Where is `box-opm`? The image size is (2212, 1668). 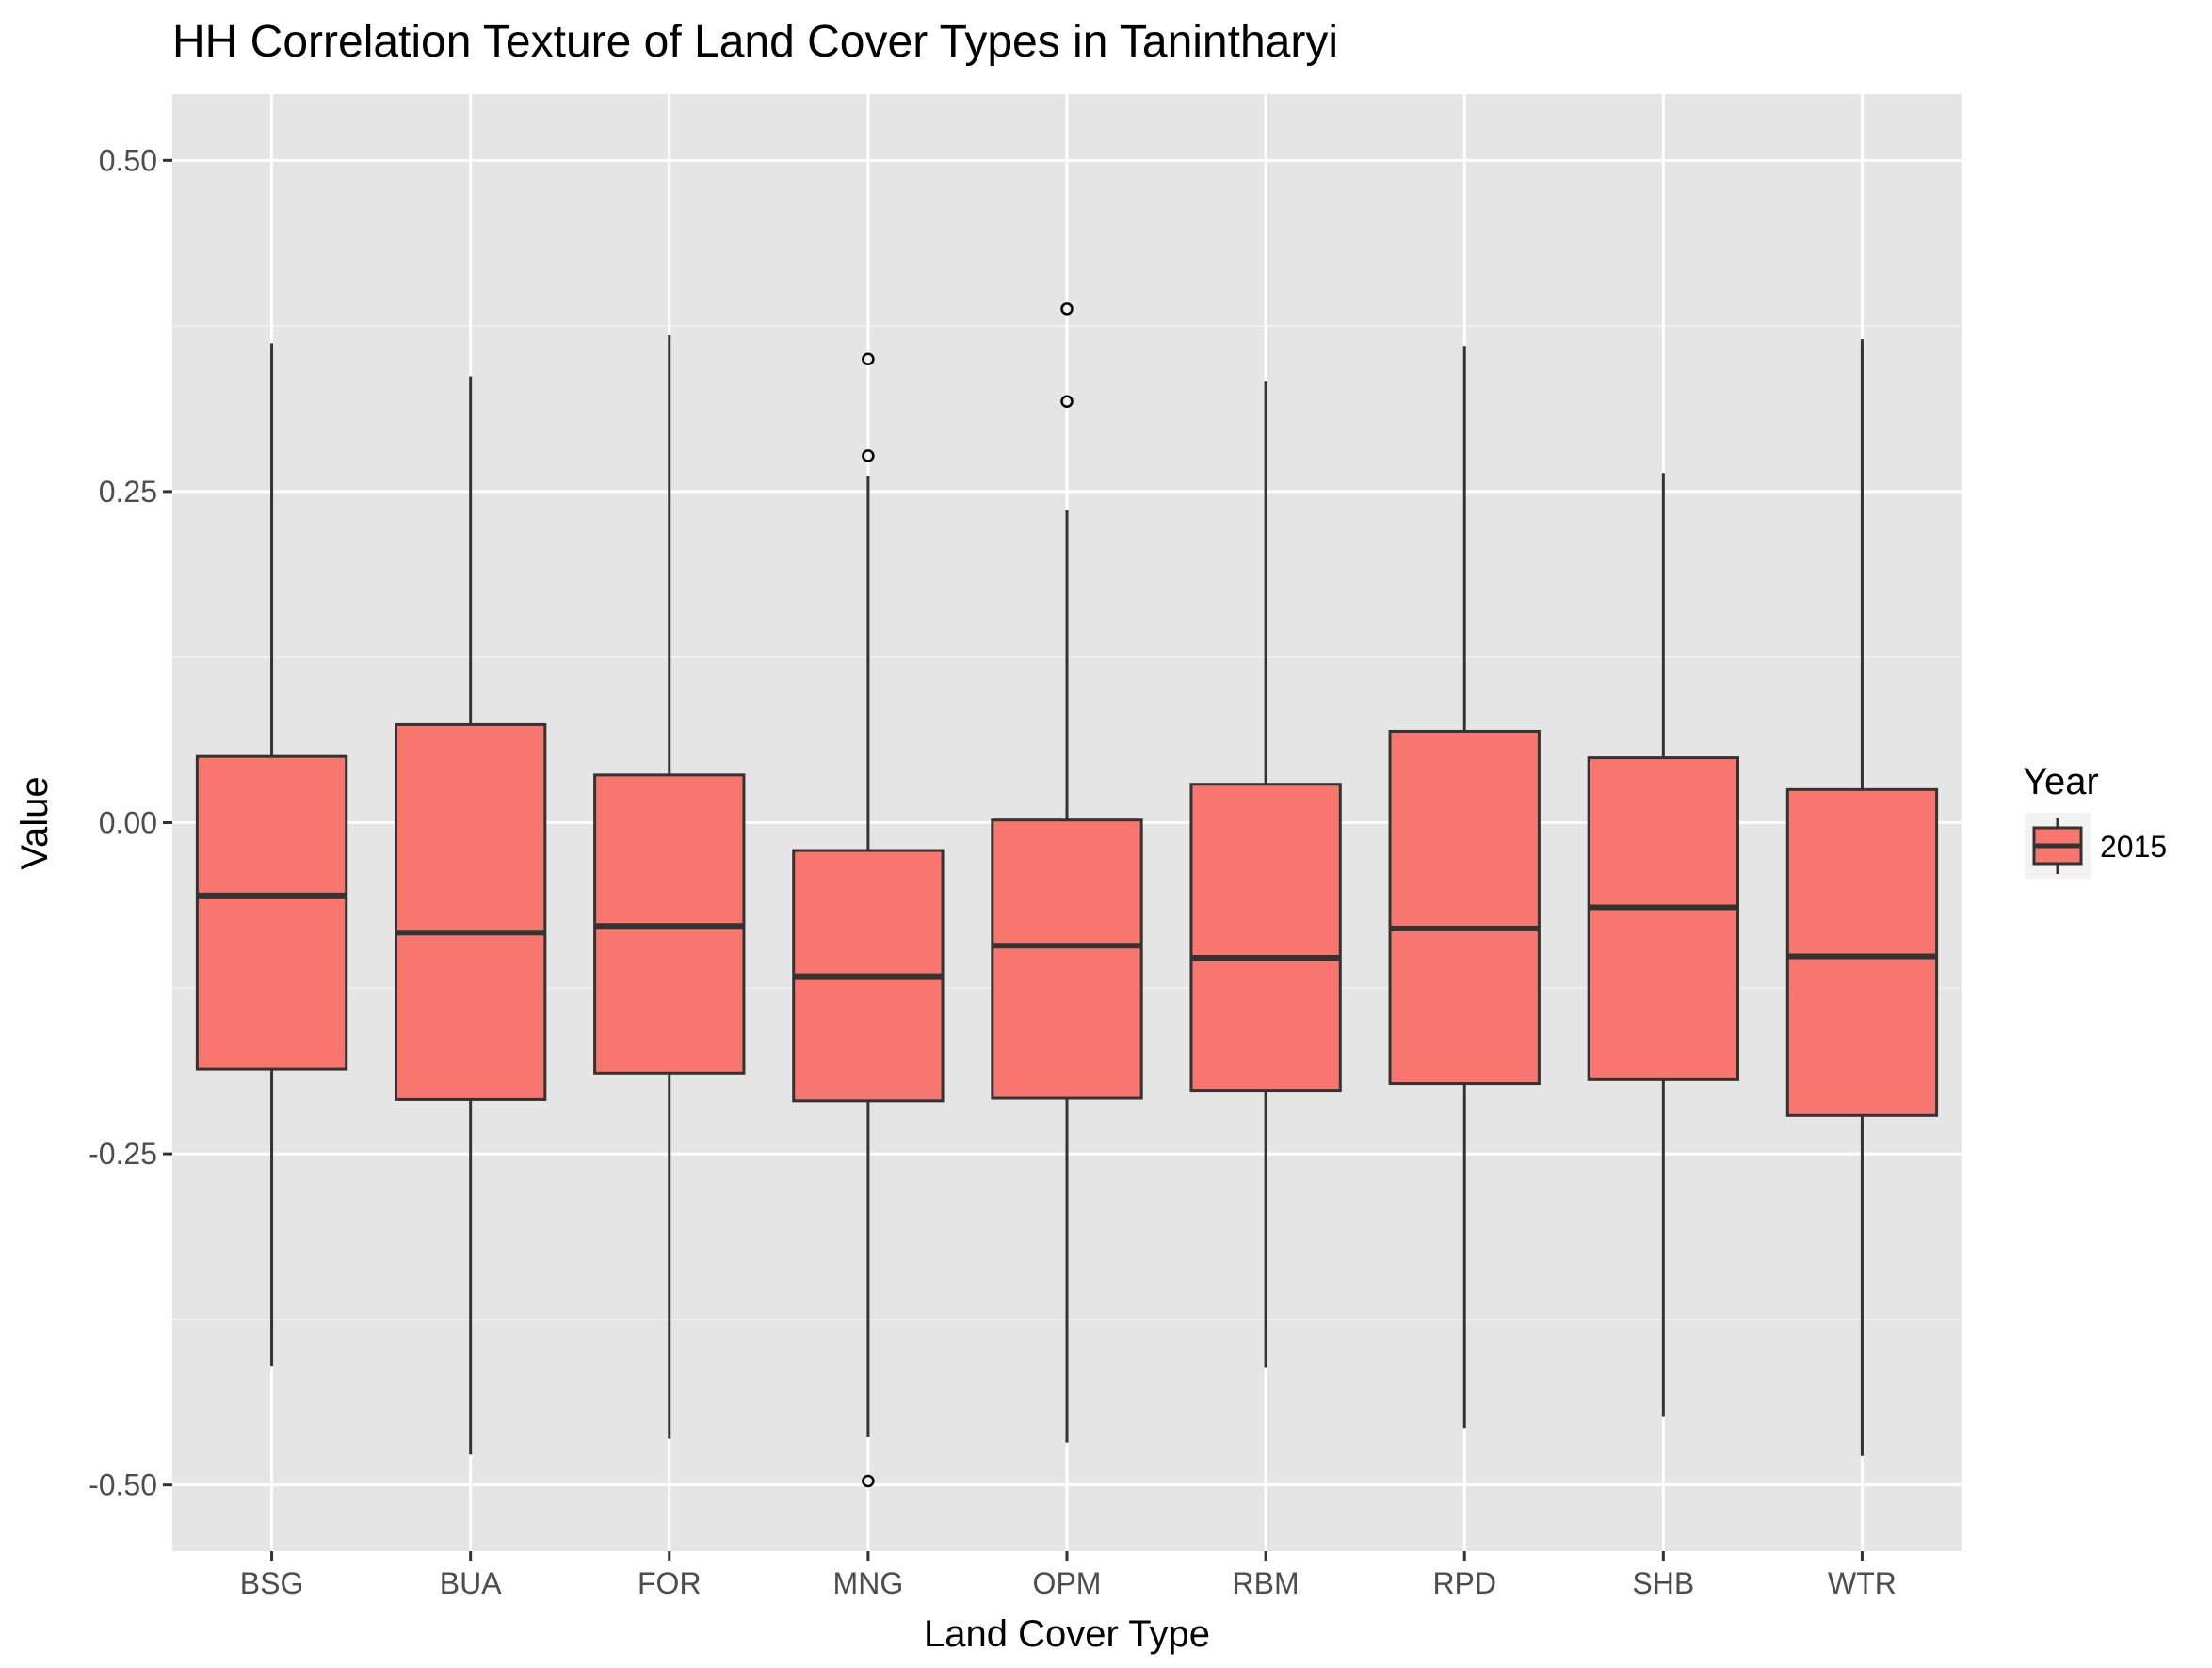 box-opm is located at coordinates (1067, 872).